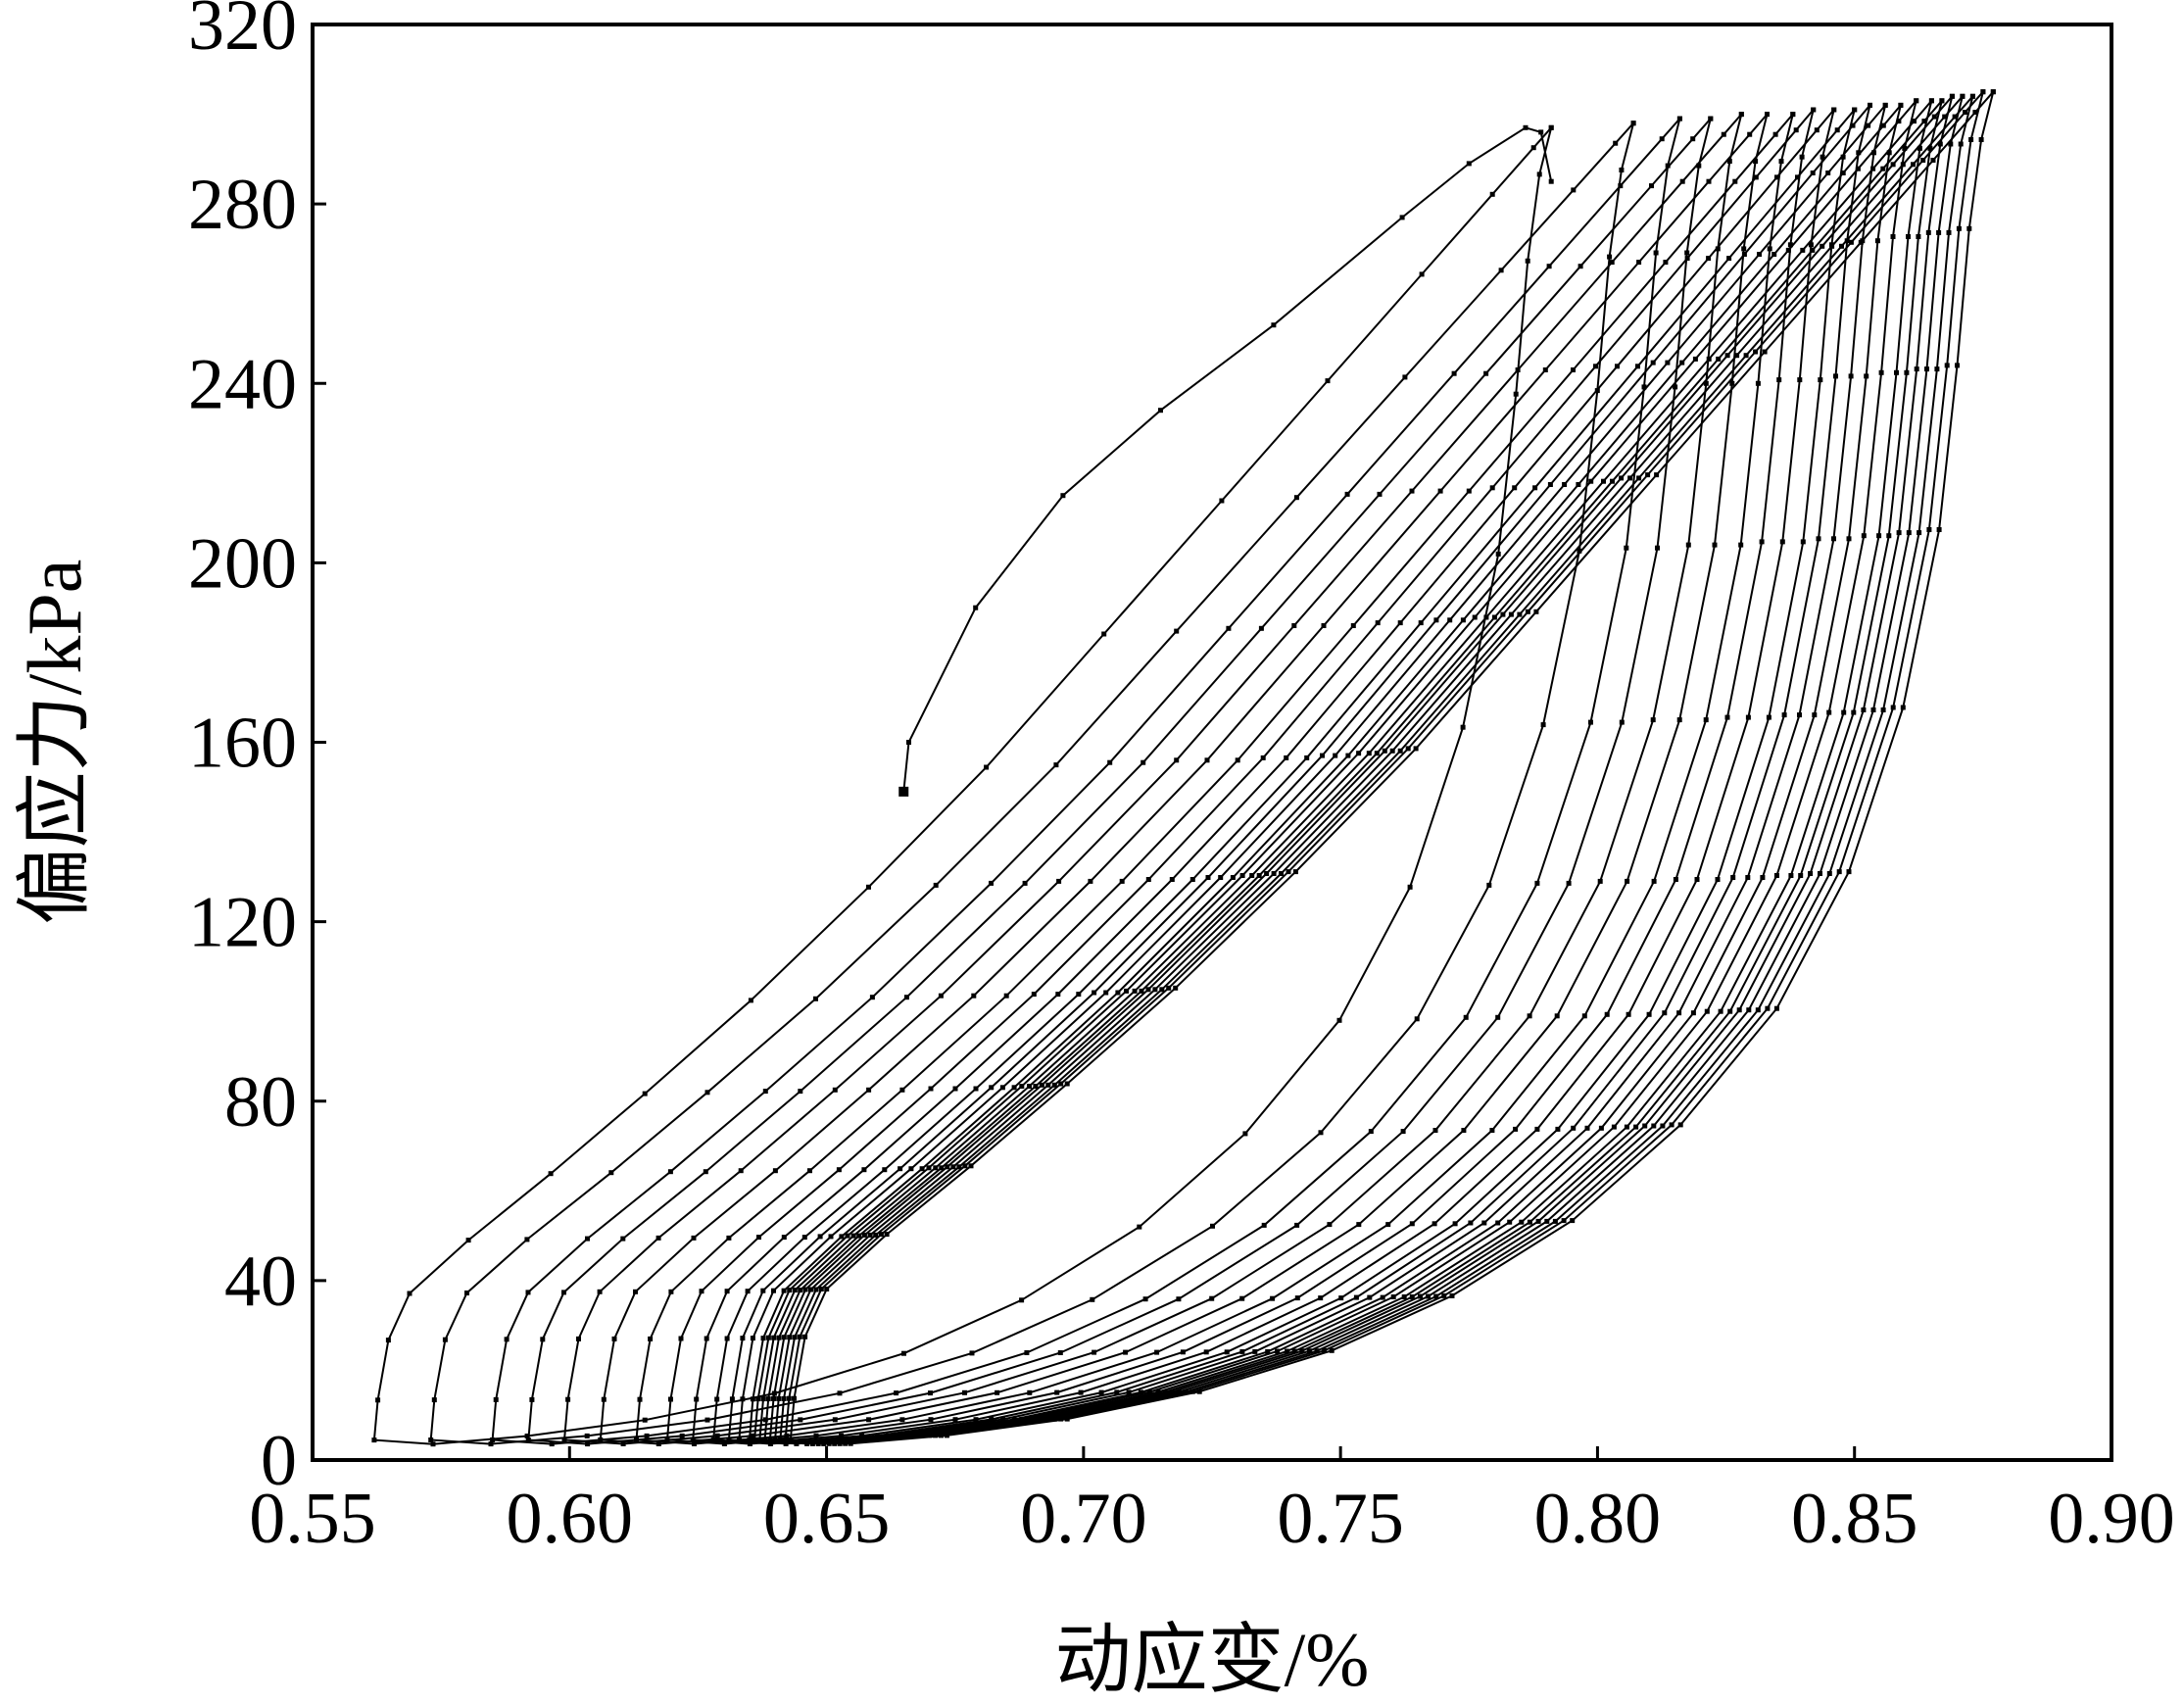 This screenshot has width=2184, height=1705. I want to click on x-axis: 0.55 0.60 0.65 0.70 0.75 0.80 0.85 0.90, so click(1212, 1502).